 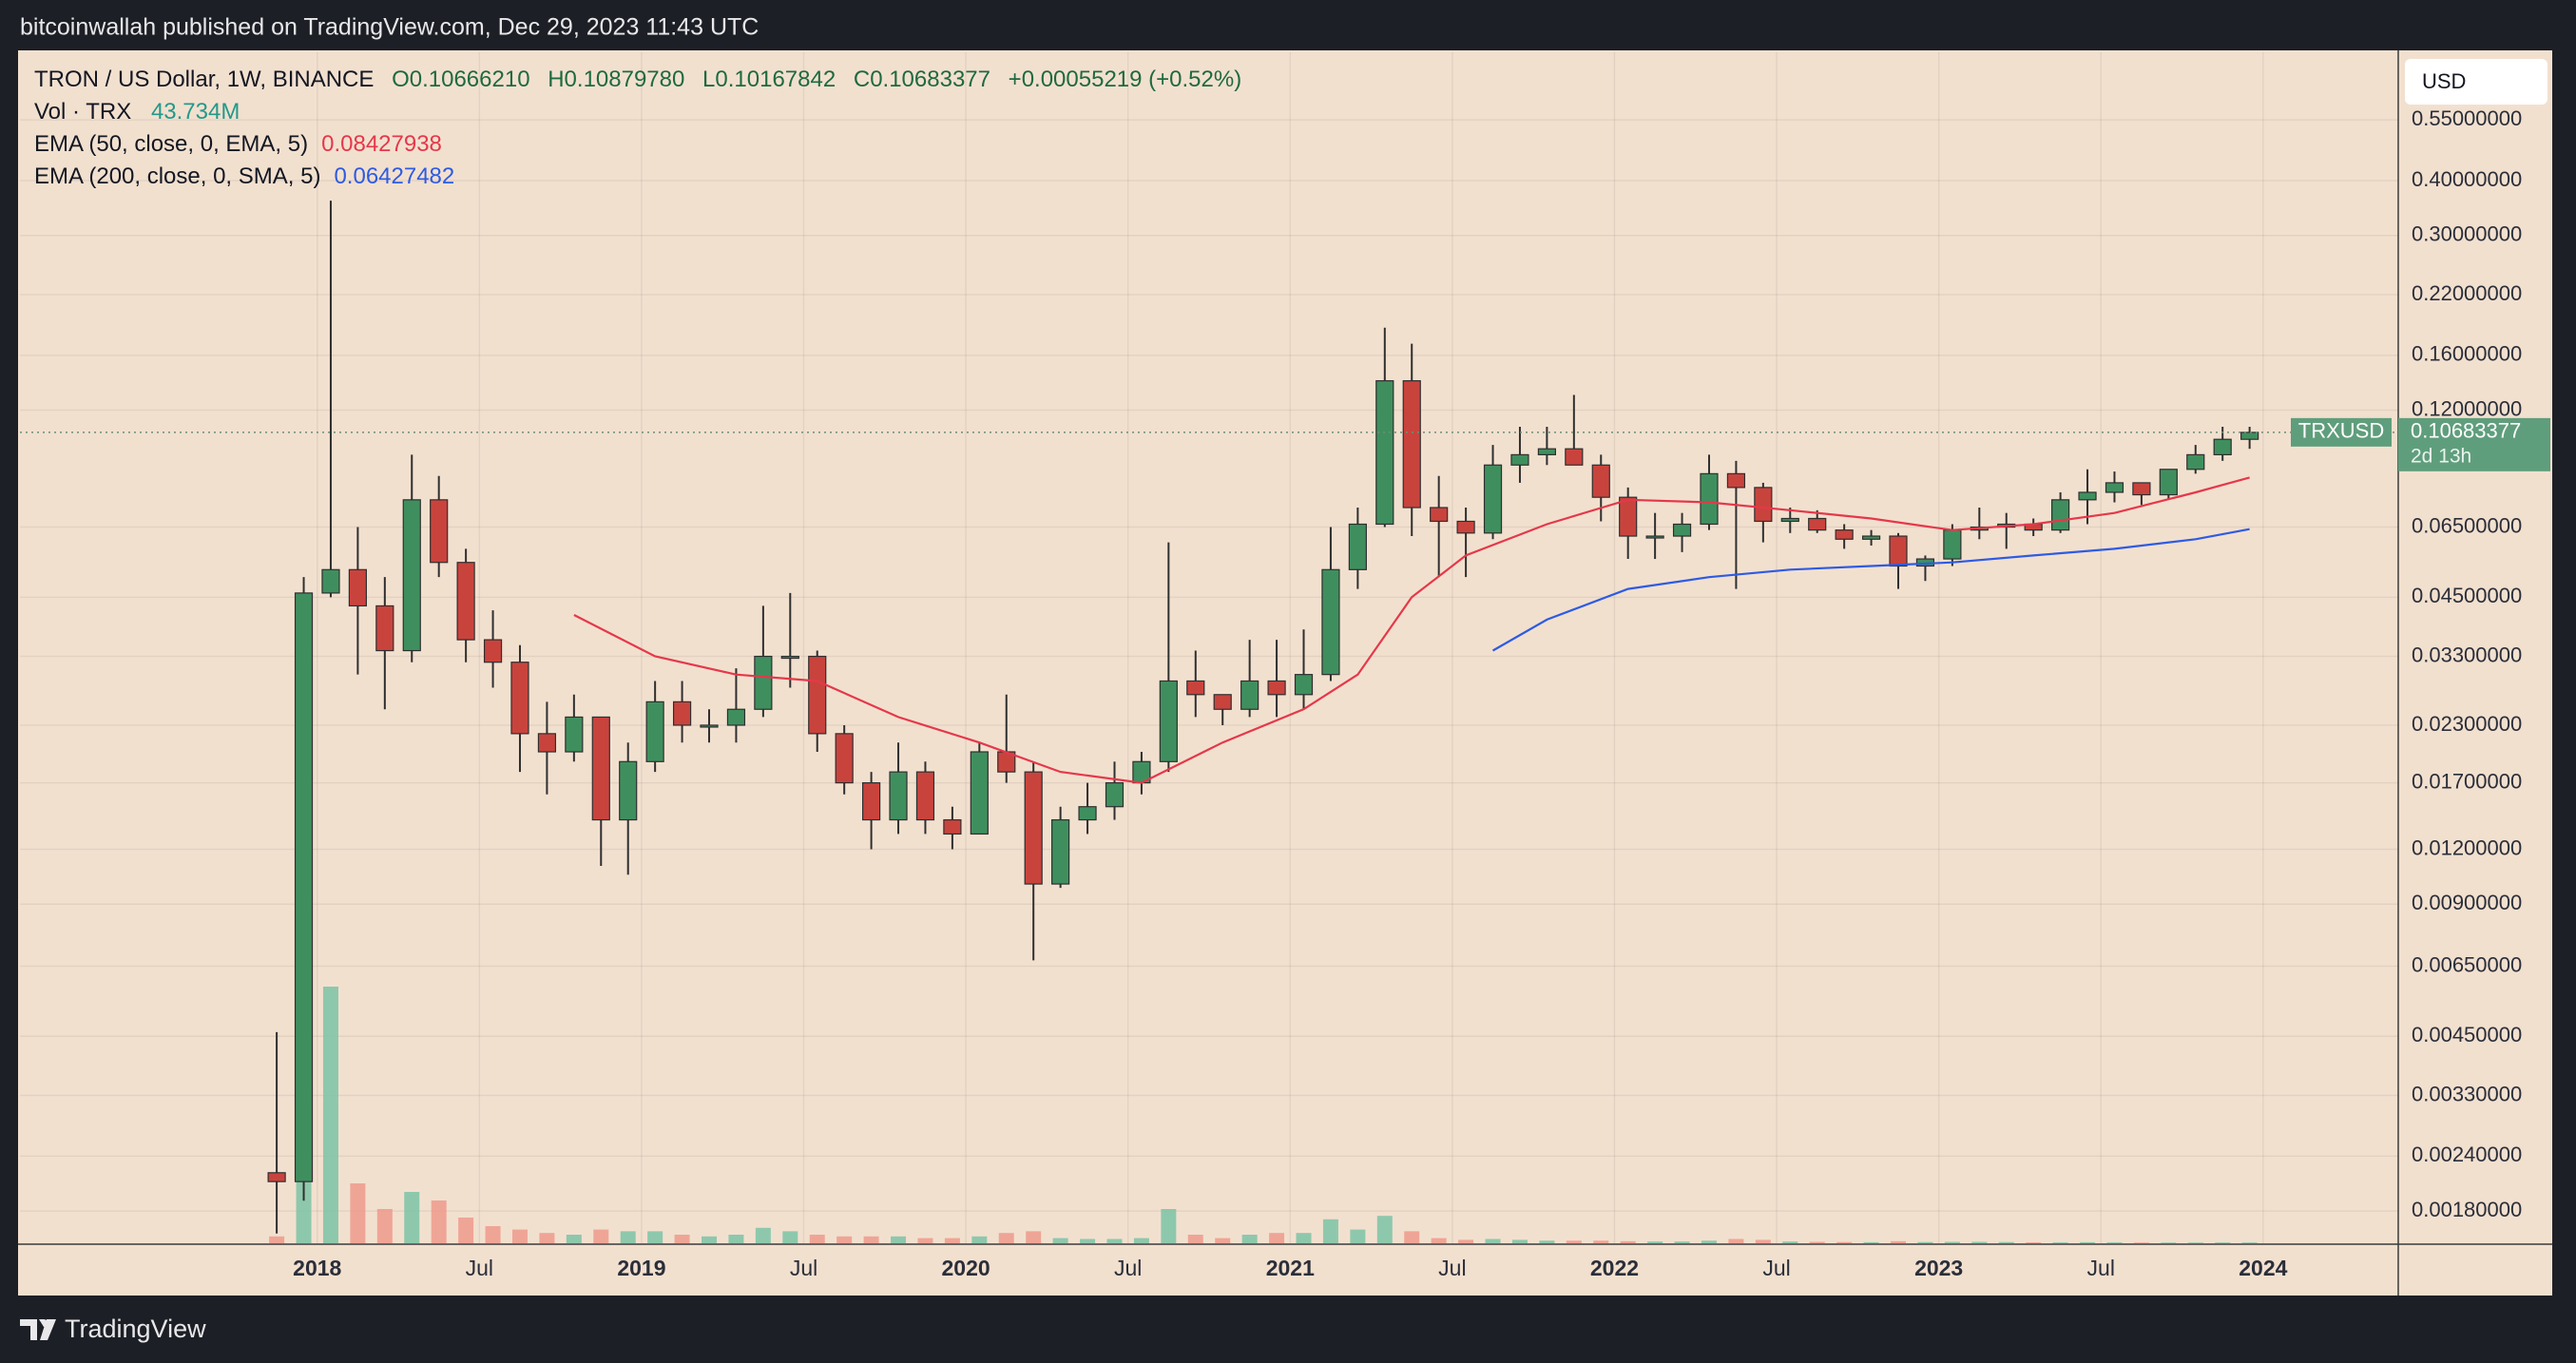 What do you see at coordinates (2444, 81) in the screenshot?
I see `currency: USD` at bounding box center [2444, 81].